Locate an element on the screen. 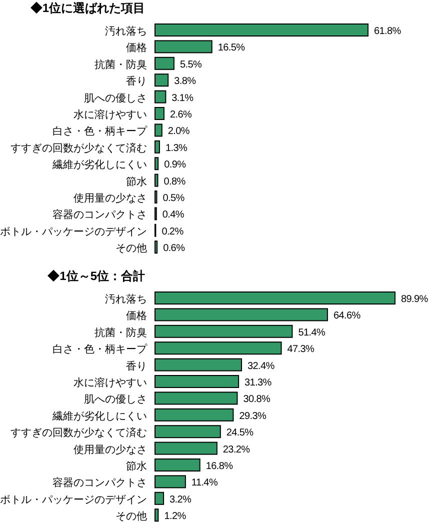 This screenshot has width=434, height=522. data-label: 64.6% is located at coordinates (347, 316).